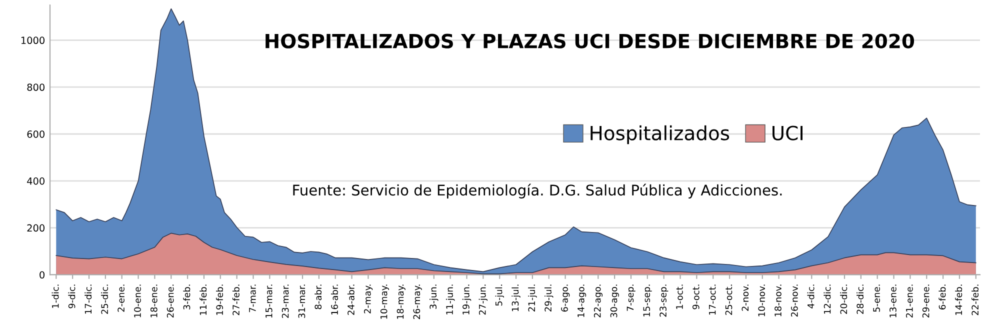 The width and height of the screenshot is (1000, 333). I want to click on x-tick-label: 23-sep., so click(664, 300).